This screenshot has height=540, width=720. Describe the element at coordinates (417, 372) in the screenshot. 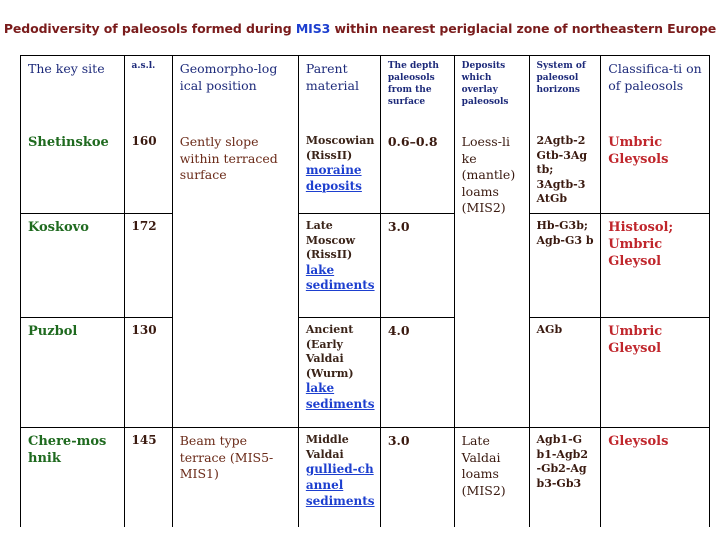

I see `depth-value: 4.0` at that location.